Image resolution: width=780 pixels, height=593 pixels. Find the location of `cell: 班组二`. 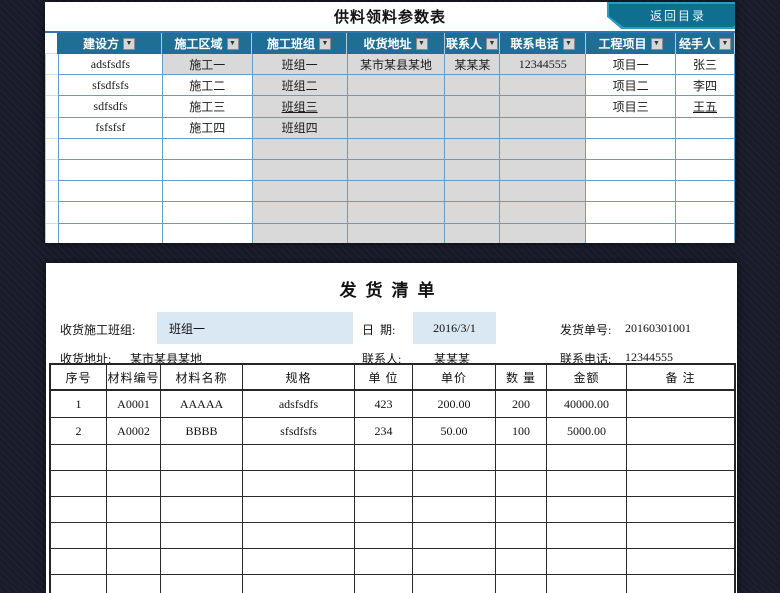

cell: 班组二 is located at coordinates (300, 86).